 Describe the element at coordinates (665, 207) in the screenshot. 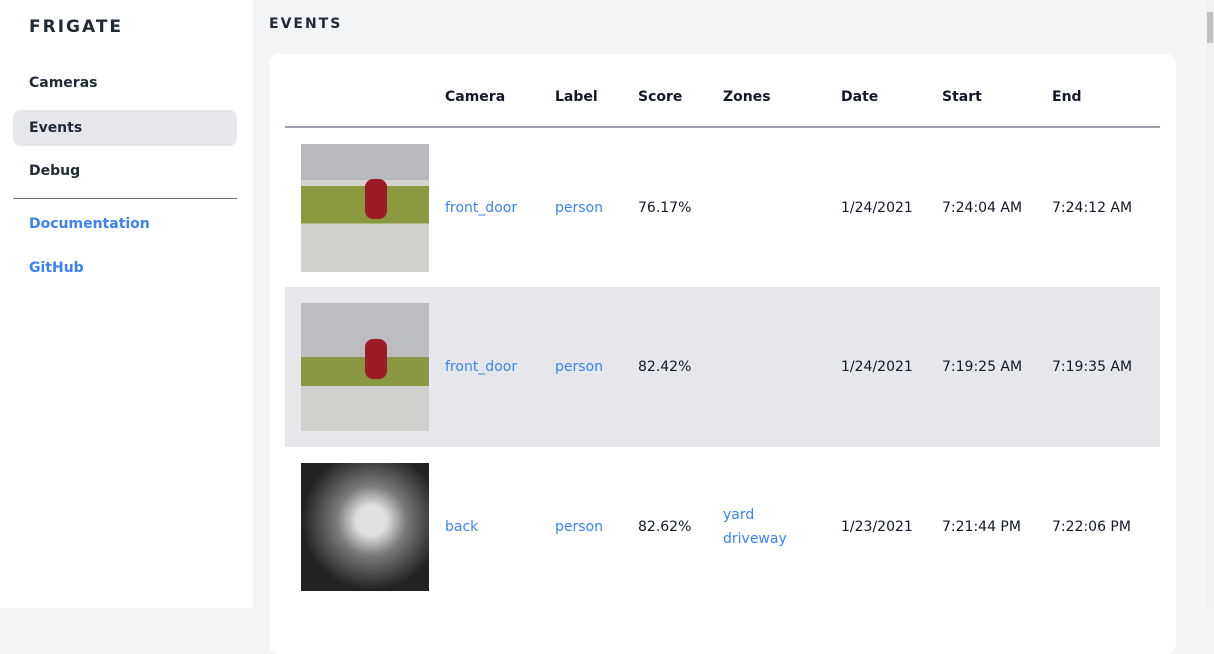

I see `score: 76.17%` at that location.